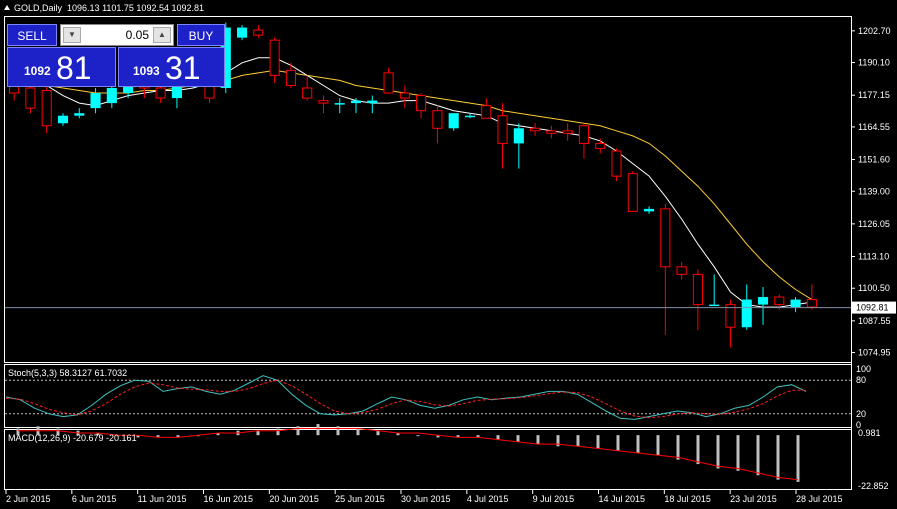 The height and width of the screenshot is (509, 897). What do you see at coordinates (874, 353) in the screenshot?
I see `price-tick-label: 1074.95` at bounding box center [874, 353].